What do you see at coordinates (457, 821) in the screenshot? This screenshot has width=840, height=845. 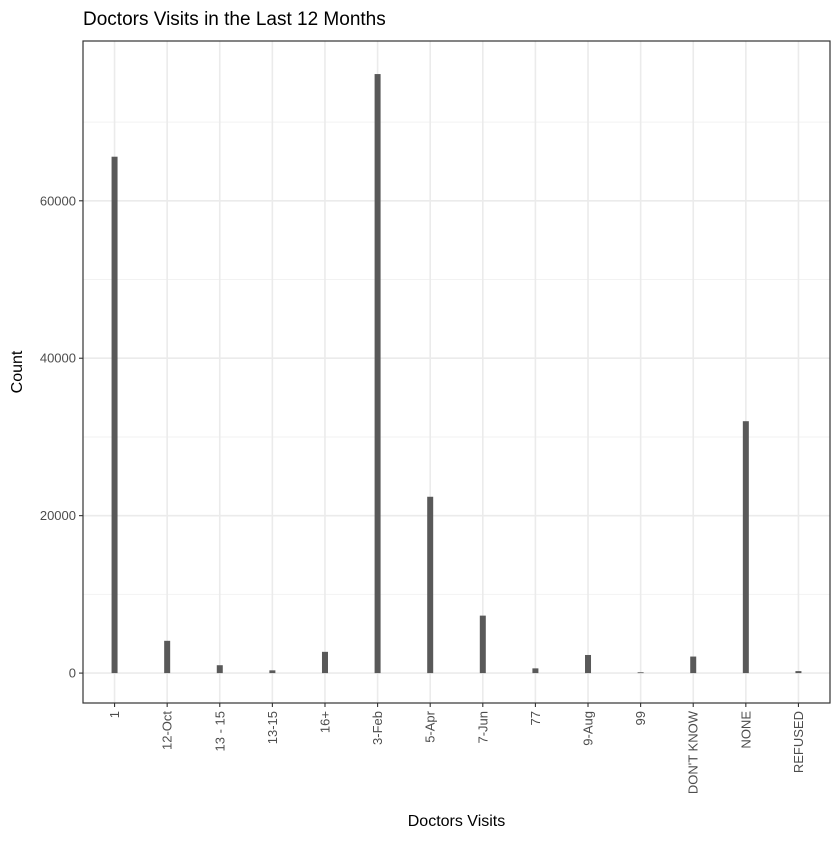 I see `x-axis-label: Doctors Visits` at bounding box center [457, 821].